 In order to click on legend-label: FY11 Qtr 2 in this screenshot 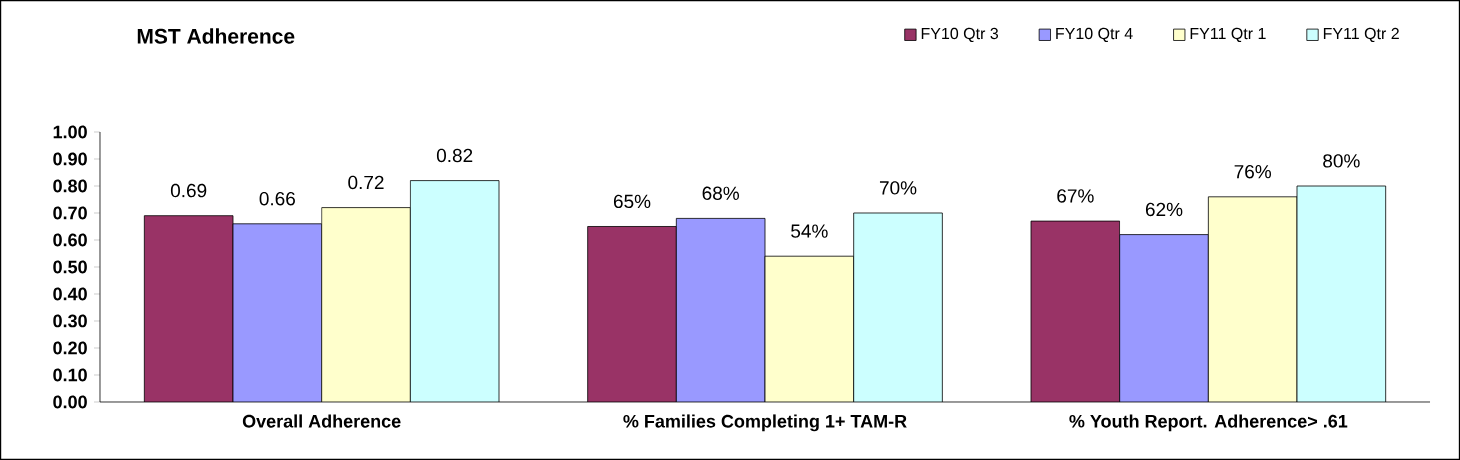, I will do `click(1361, 35)`.